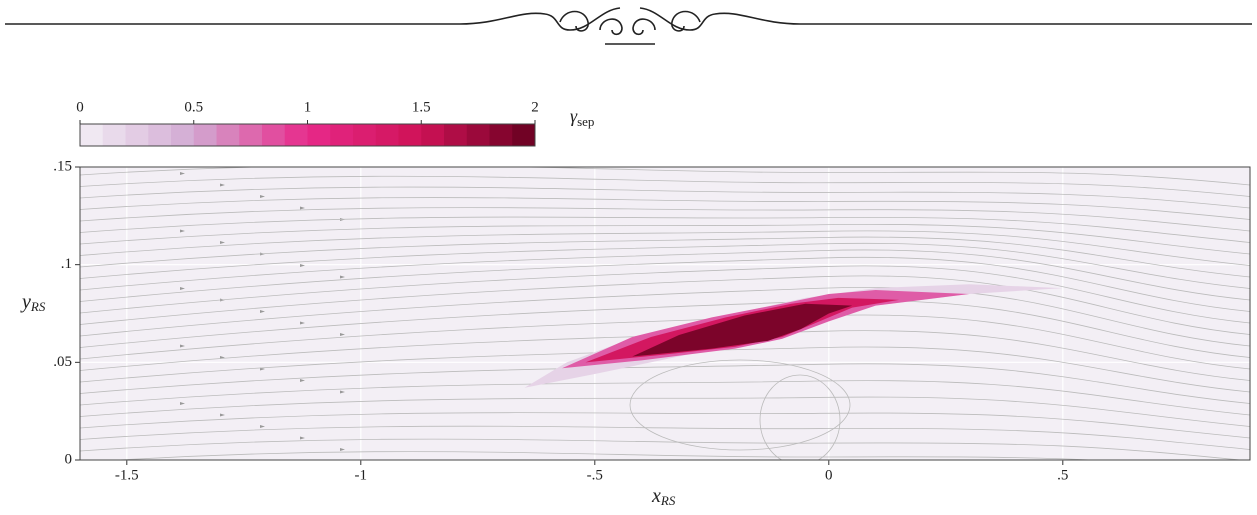  What do you see at coordinates (421, 107) in the screenshot?
I see `colorbar-tick-label: 1.5` at bounding box center [421, 107].